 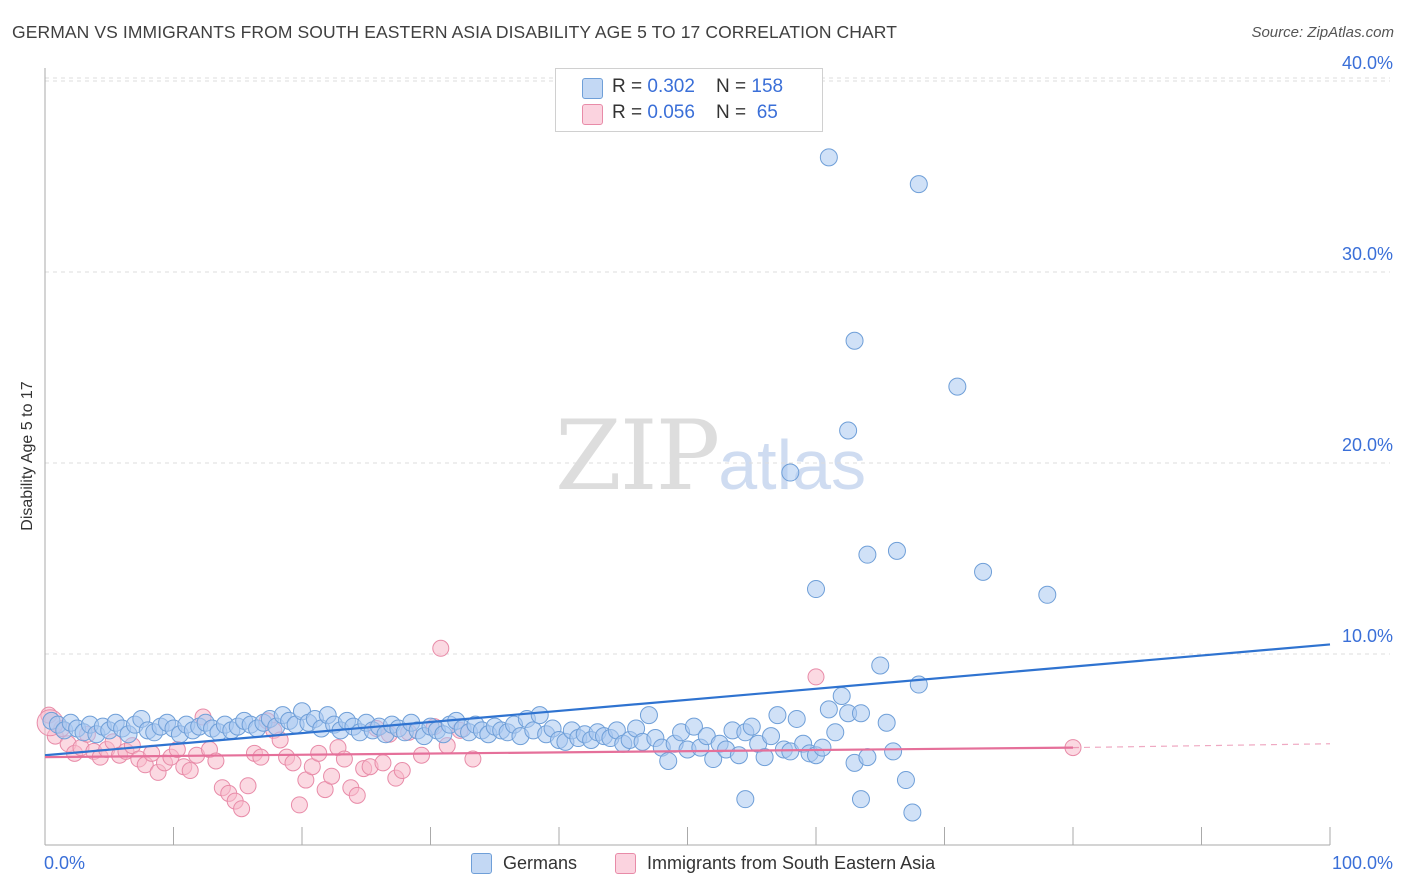 I want to click on n-value: 158, so click(x=767, y=86).